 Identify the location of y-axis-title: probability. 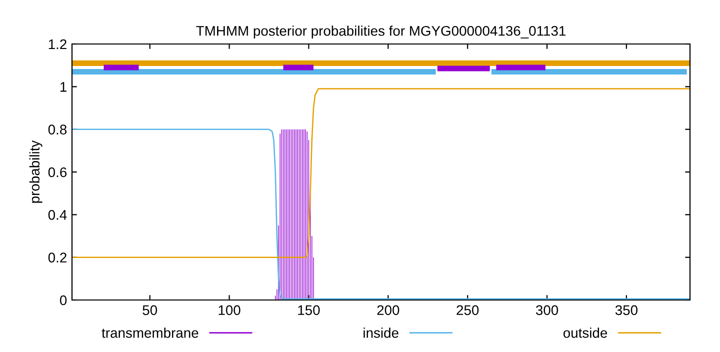
(35, 171).